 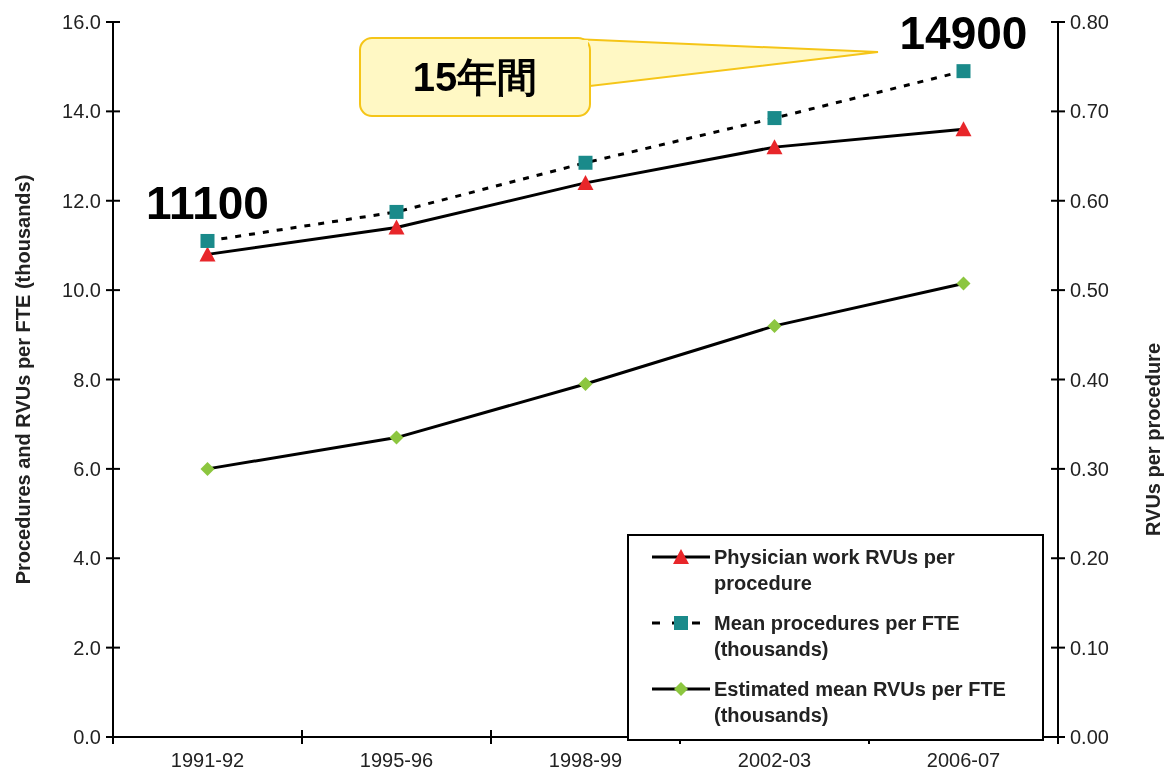 I want to click on x-tick-label: 1991-92, so click(x=207, y=760).